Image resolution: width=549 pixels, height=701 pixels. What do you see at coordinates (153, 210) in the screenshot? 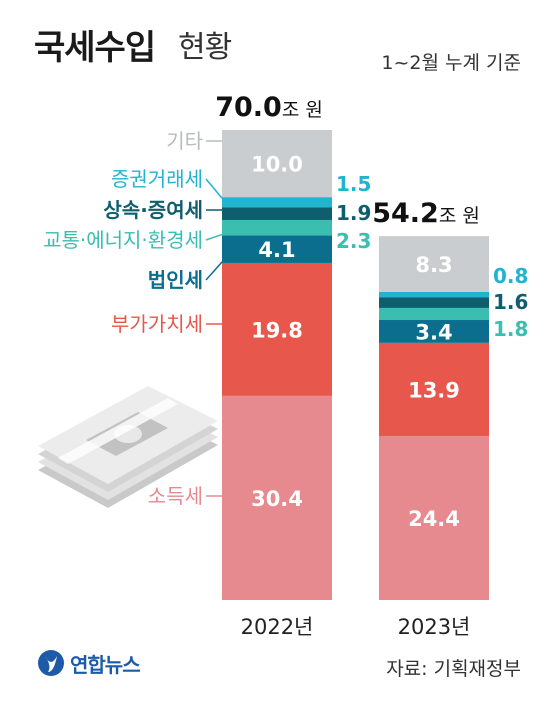
I see `series-label-4: 상속·증여세` at bounding box center [153, 210].